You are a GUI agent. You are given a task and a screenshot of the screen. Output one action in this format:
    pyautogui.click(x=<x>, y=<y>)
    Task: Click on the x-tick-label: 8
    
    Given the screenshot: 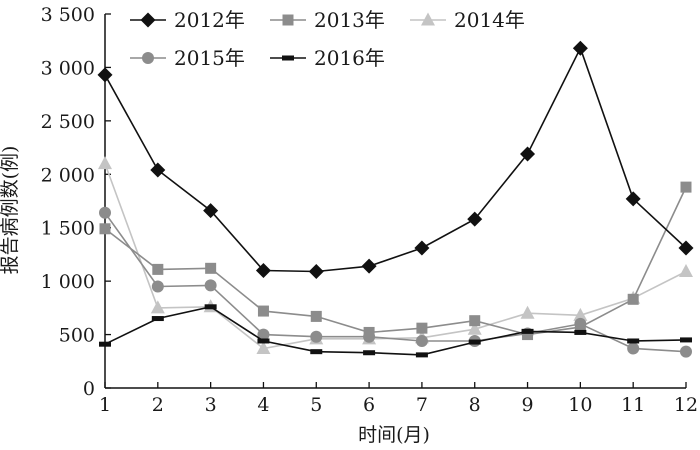 What is the action you would take?
    pyautogui.click(x=475, y=405)
    